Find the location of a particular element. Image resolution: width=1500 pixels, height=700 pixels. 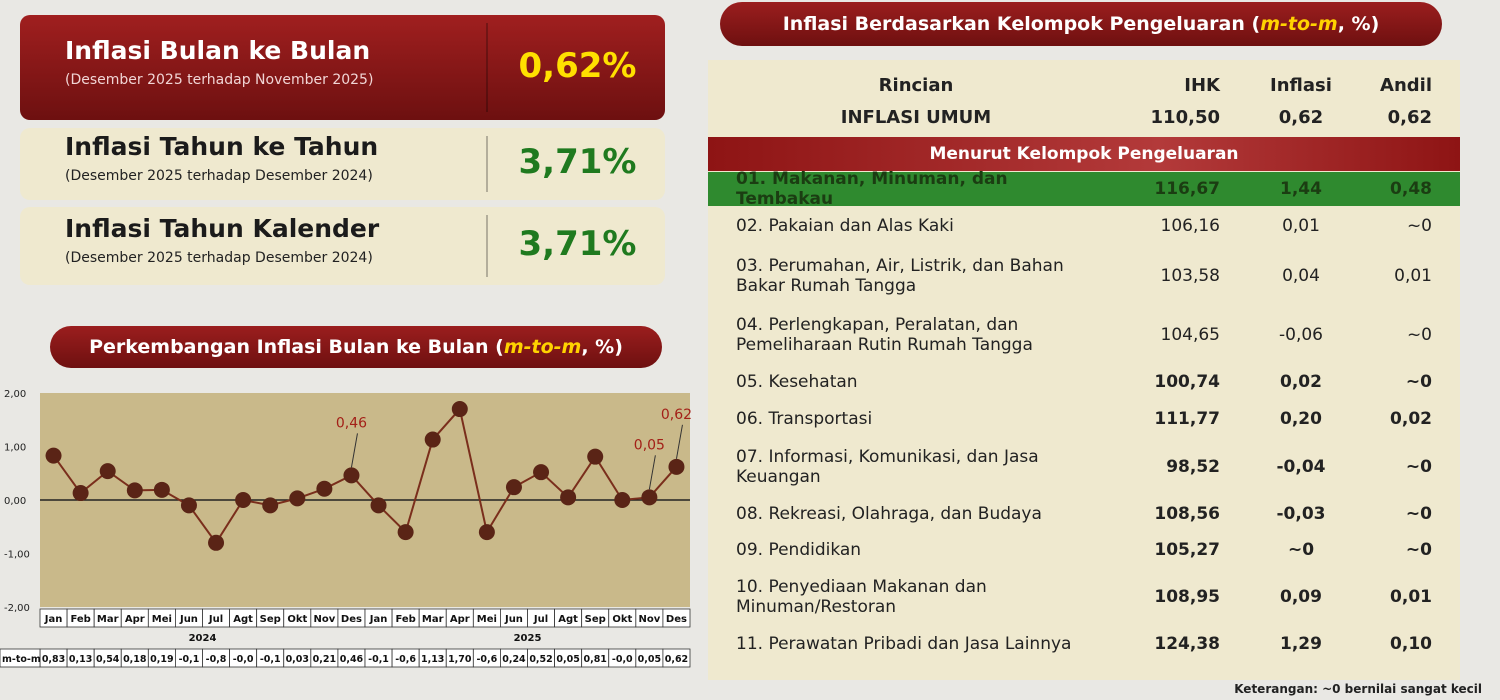

table-cell: 1,29 is located at coordinates (1301, 644).